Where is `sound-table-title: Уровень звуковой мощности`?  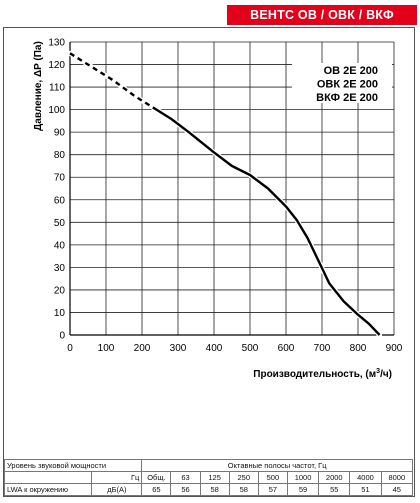
sound-table-title: Уровень звуковой мощности is located at coordinates (73, 465).